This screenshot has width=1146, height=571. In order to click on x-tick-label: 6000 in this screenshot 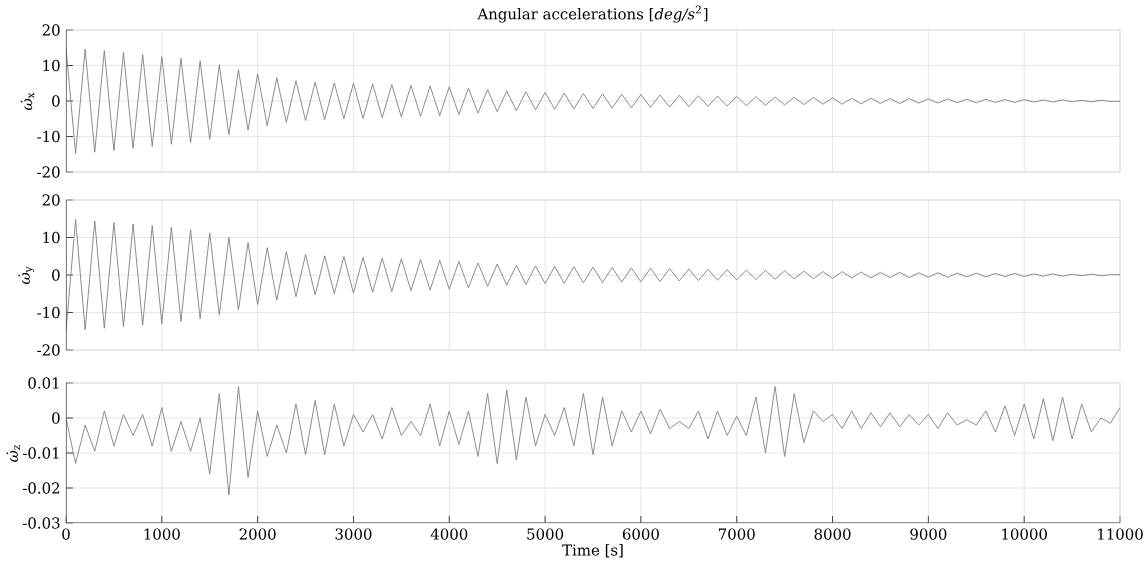, I will do `click(640, 534)`.